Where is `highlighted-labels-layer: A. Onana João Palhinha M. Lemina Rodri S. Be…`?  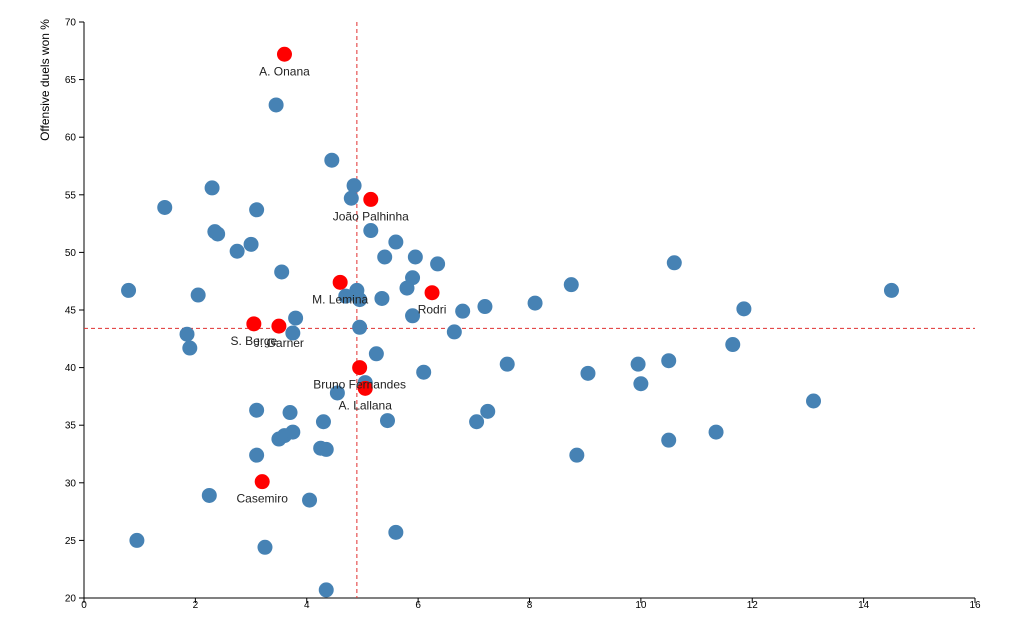 highlighted-labels-layer: A. Onana João Palhinha M. Lemina Rodri S. Be… is located at coordinates (338, 284).